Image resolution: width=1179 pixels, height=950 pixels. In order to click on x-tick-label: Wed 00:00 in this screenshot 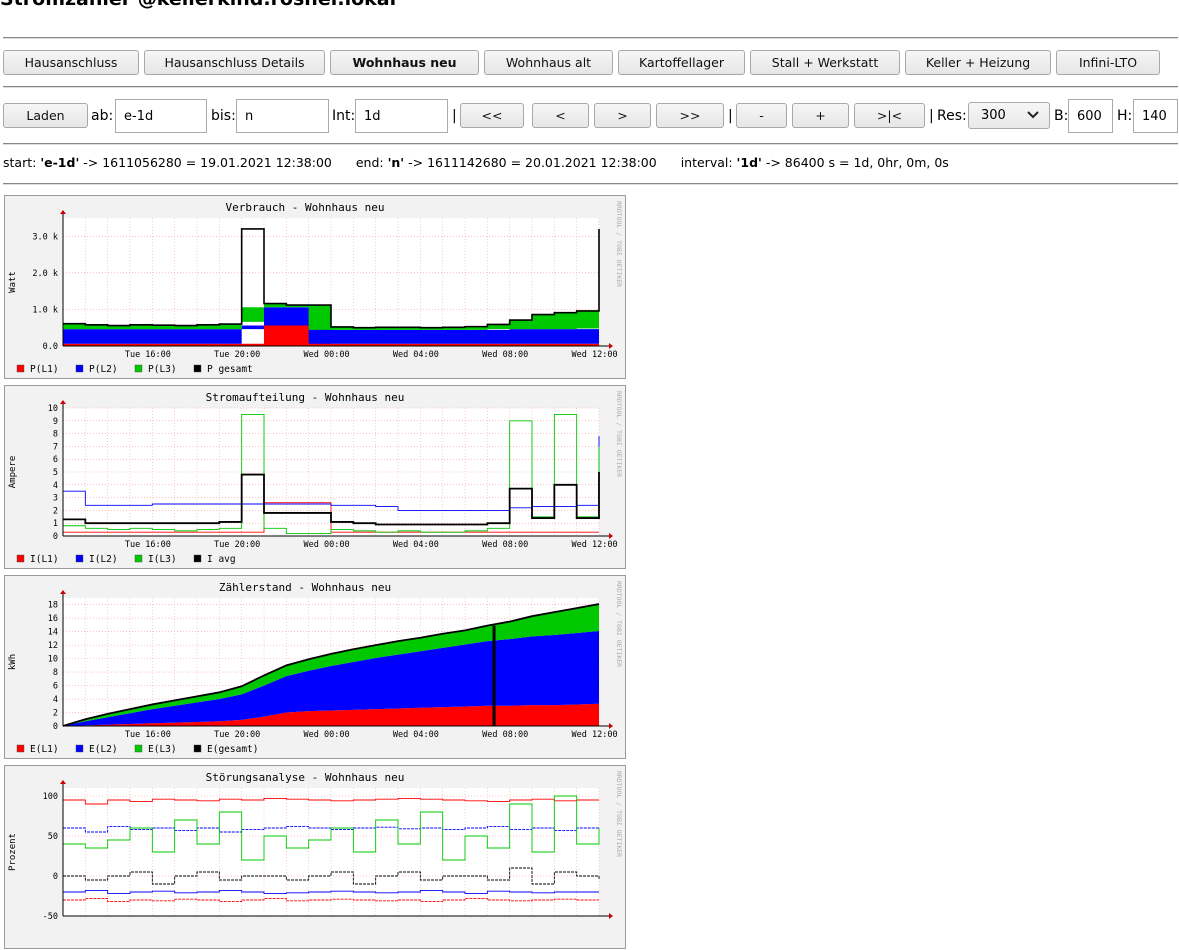, I will do `click(327, 545)`.